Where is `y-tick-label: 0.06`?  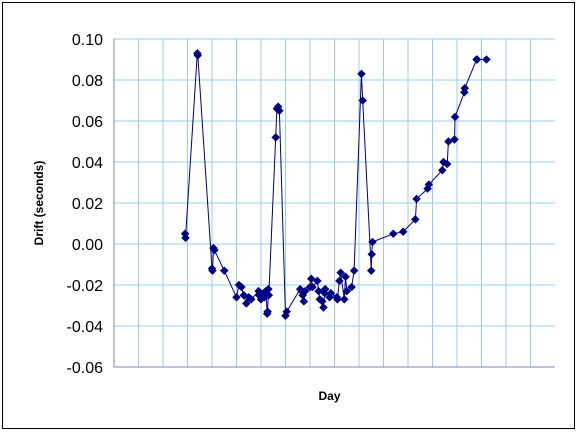
y-tick-label: 0.06 is located at coordinates (87, 122).